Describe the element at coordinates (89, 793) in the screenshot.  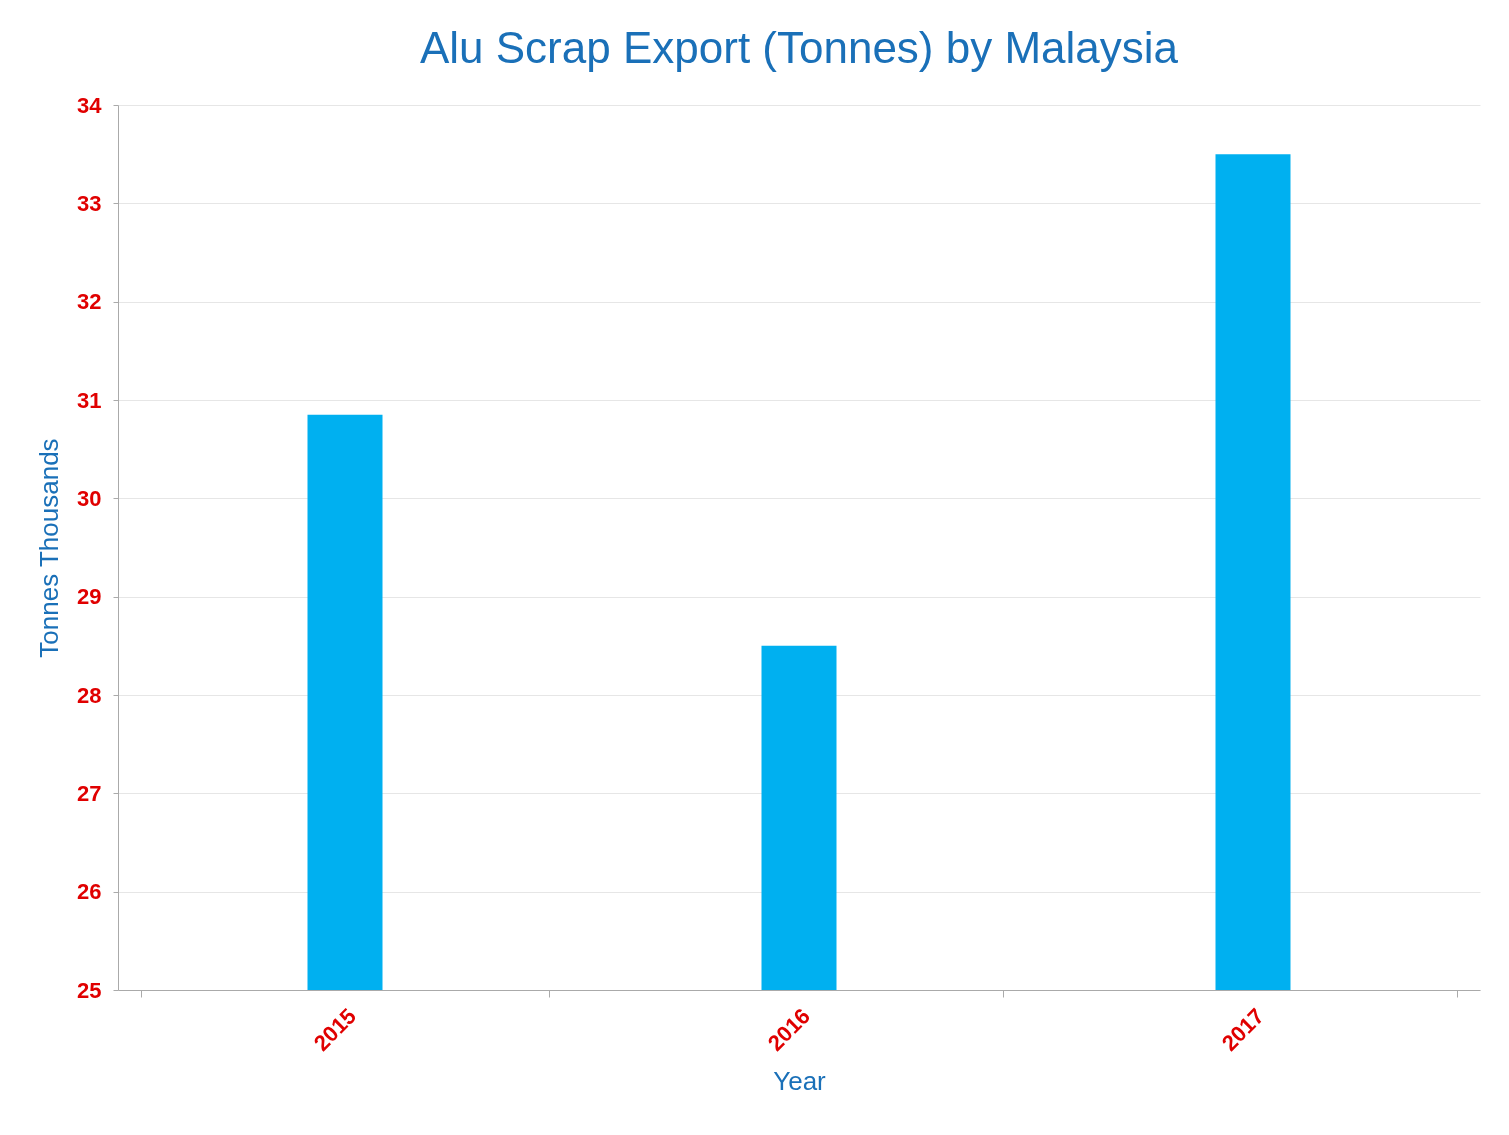
I see `y-tick-label: 27` at that location.